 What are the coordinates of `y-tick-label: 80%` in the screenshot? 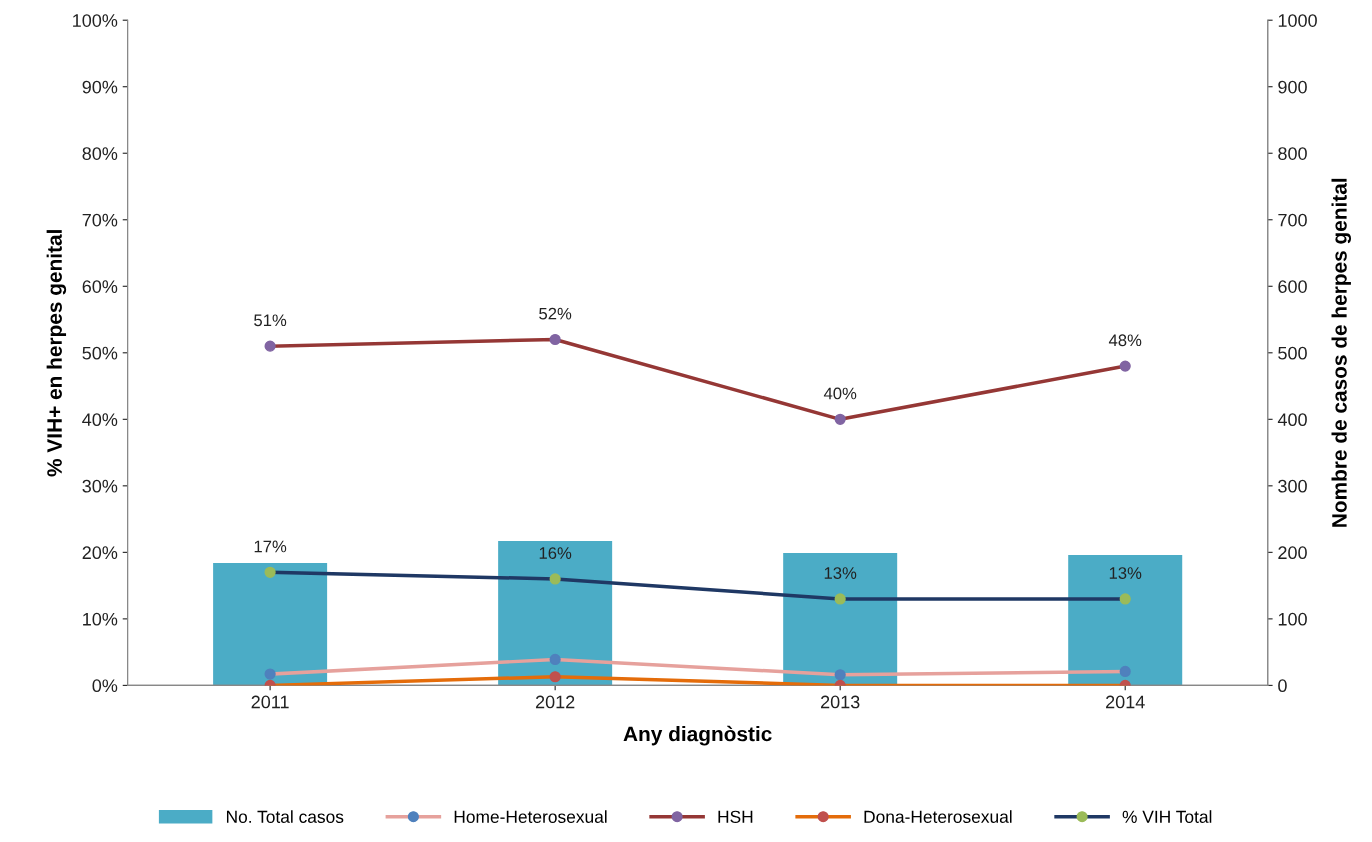 It's located at (100, 153).